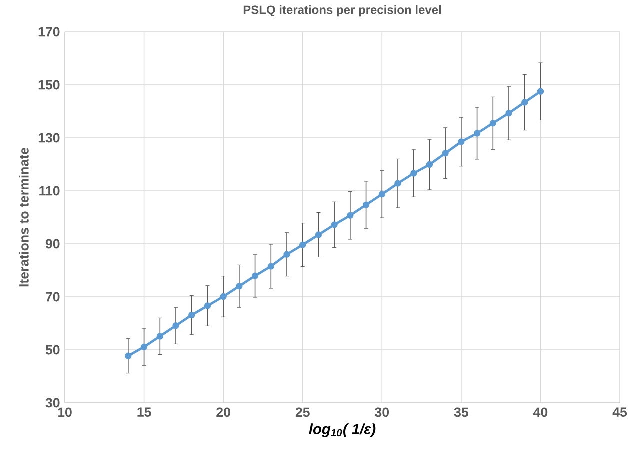  I want to click on x-tick-label: 20, so click(223, 413).